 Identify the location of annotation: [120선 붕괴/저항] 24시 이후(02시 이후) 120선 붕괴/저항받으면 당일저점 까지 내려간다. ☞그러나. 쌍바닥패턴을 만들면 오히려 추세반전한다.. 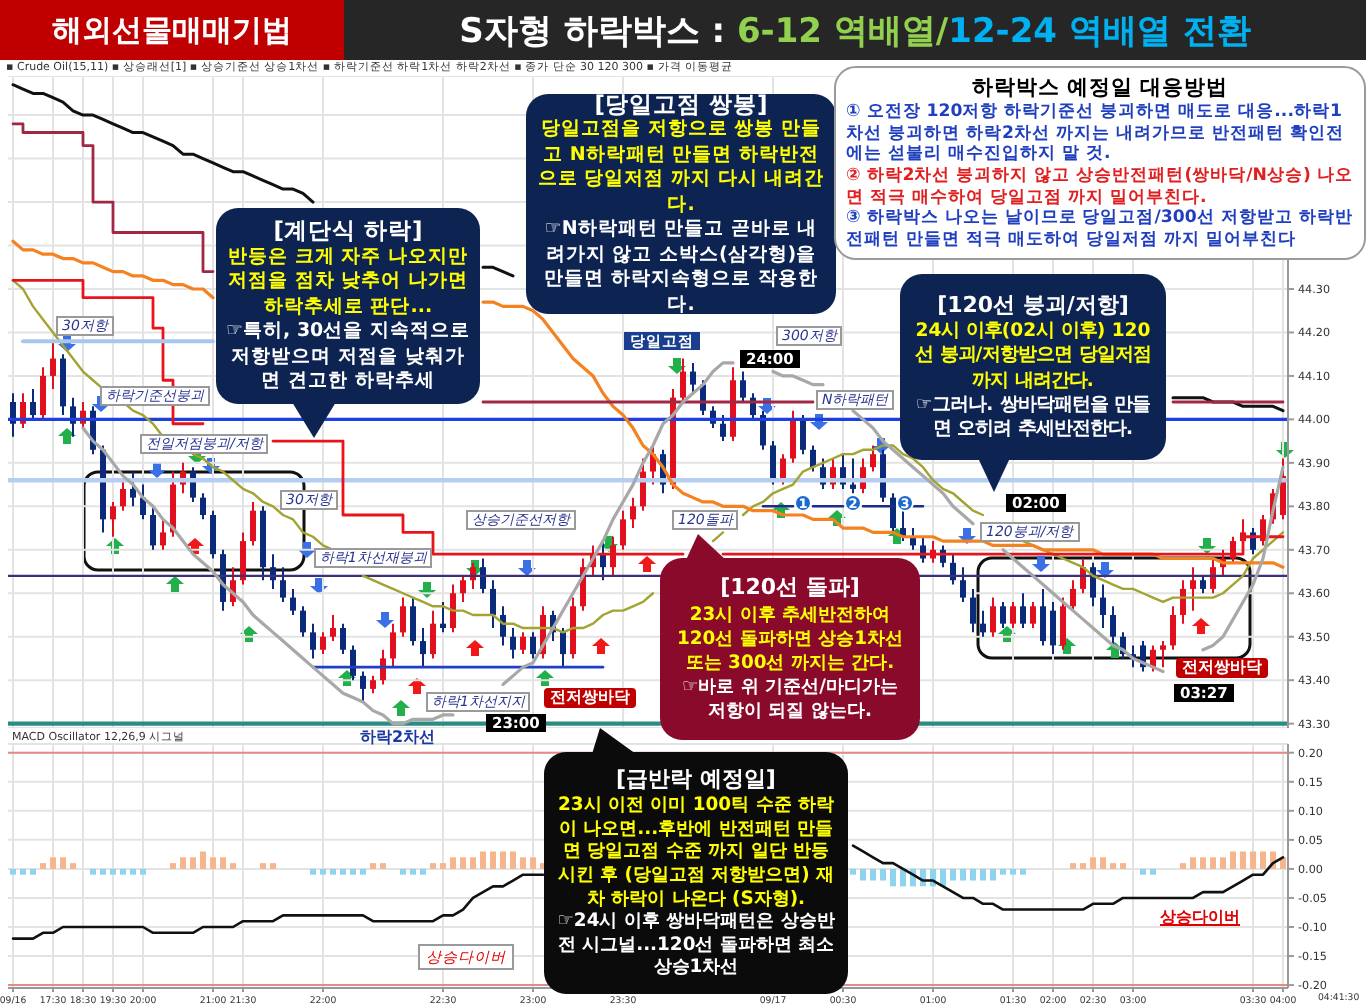
(1033, 367).